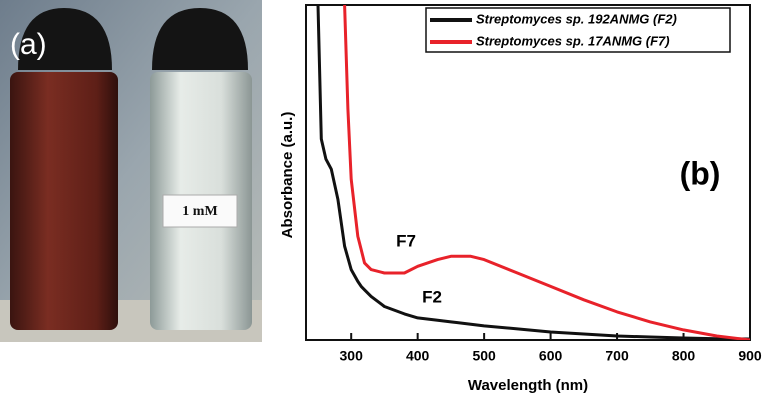 The width and height of the screenshot is (770, 402). What do you see at coordinates (432, 296) in the screenshot?
I see `annotation: F2` at bounding box center [432, 296].